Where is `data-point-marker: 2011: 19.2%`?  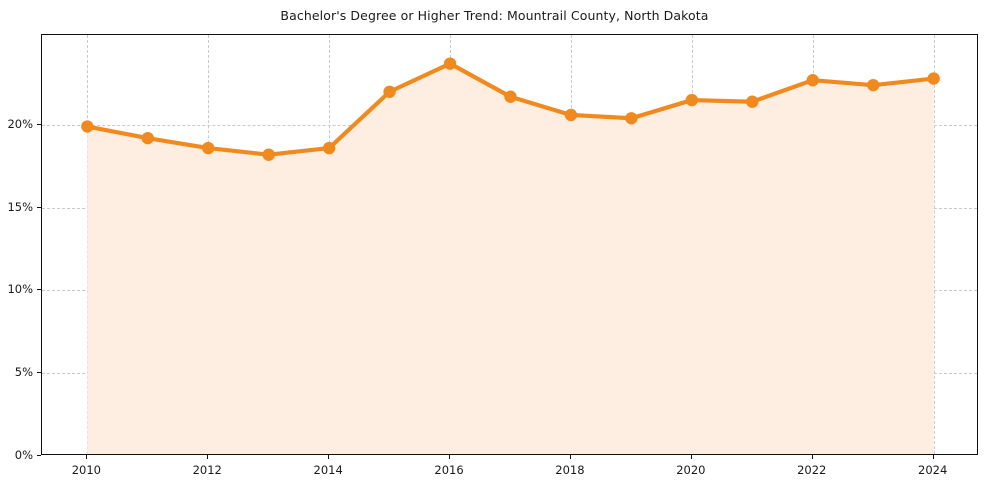 data-point-marker: 2011: 19.2% is located at coordinates (147, 138).